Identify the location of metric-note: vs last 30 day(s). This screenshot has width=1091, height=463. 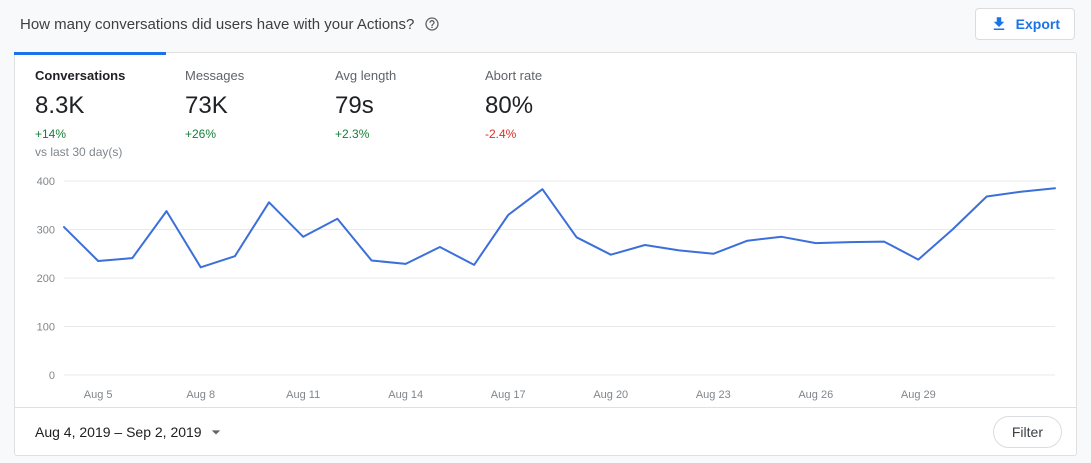
(79, 152).